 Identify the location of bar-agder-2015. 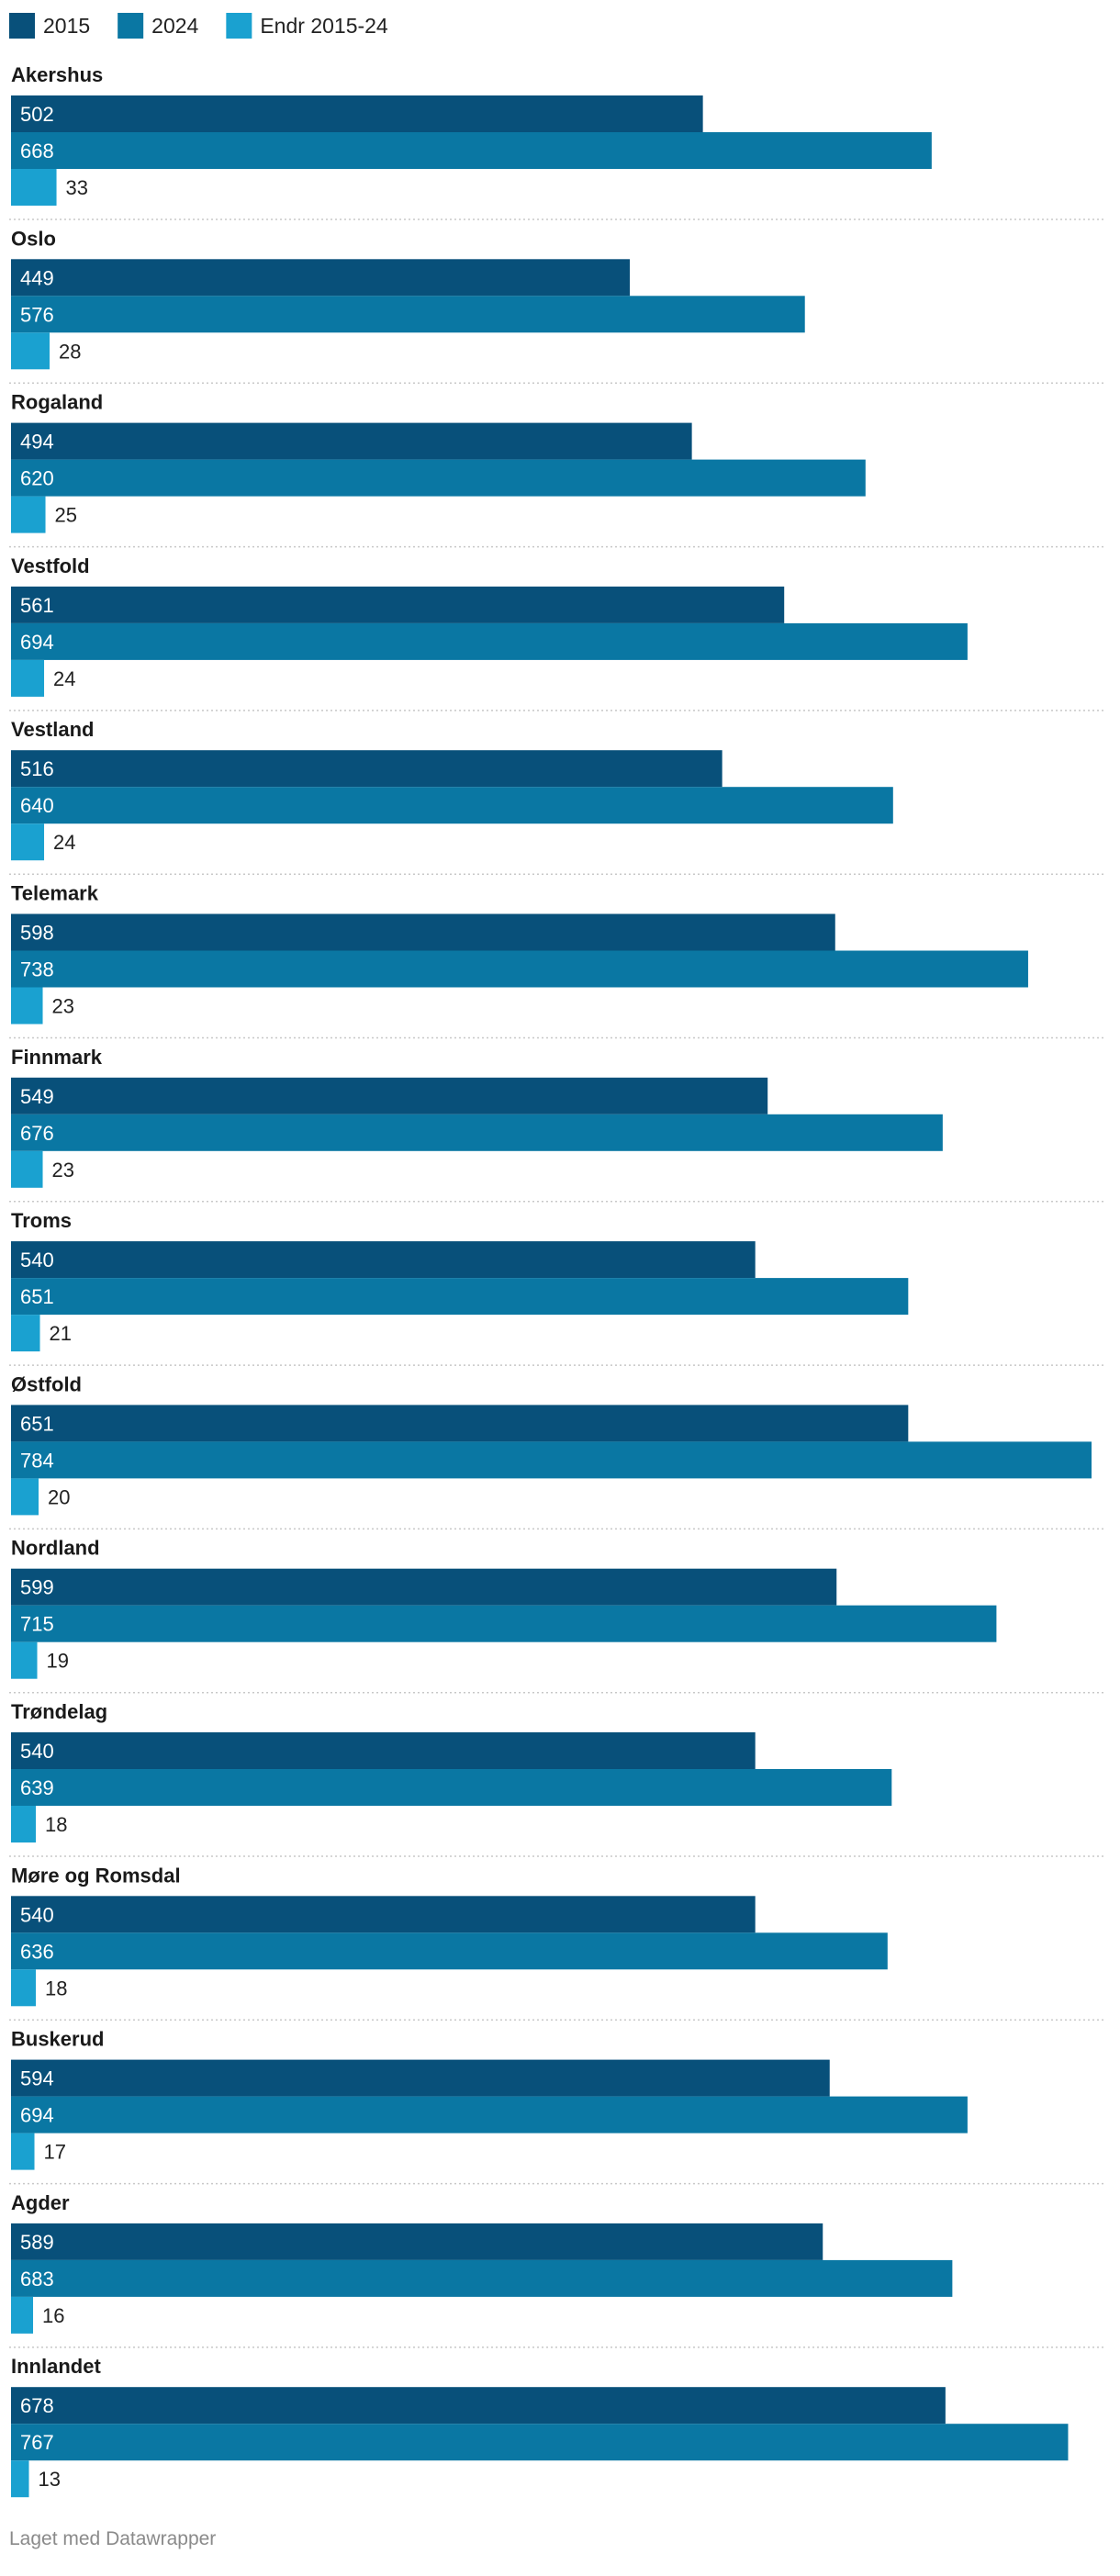
(417, 2241).